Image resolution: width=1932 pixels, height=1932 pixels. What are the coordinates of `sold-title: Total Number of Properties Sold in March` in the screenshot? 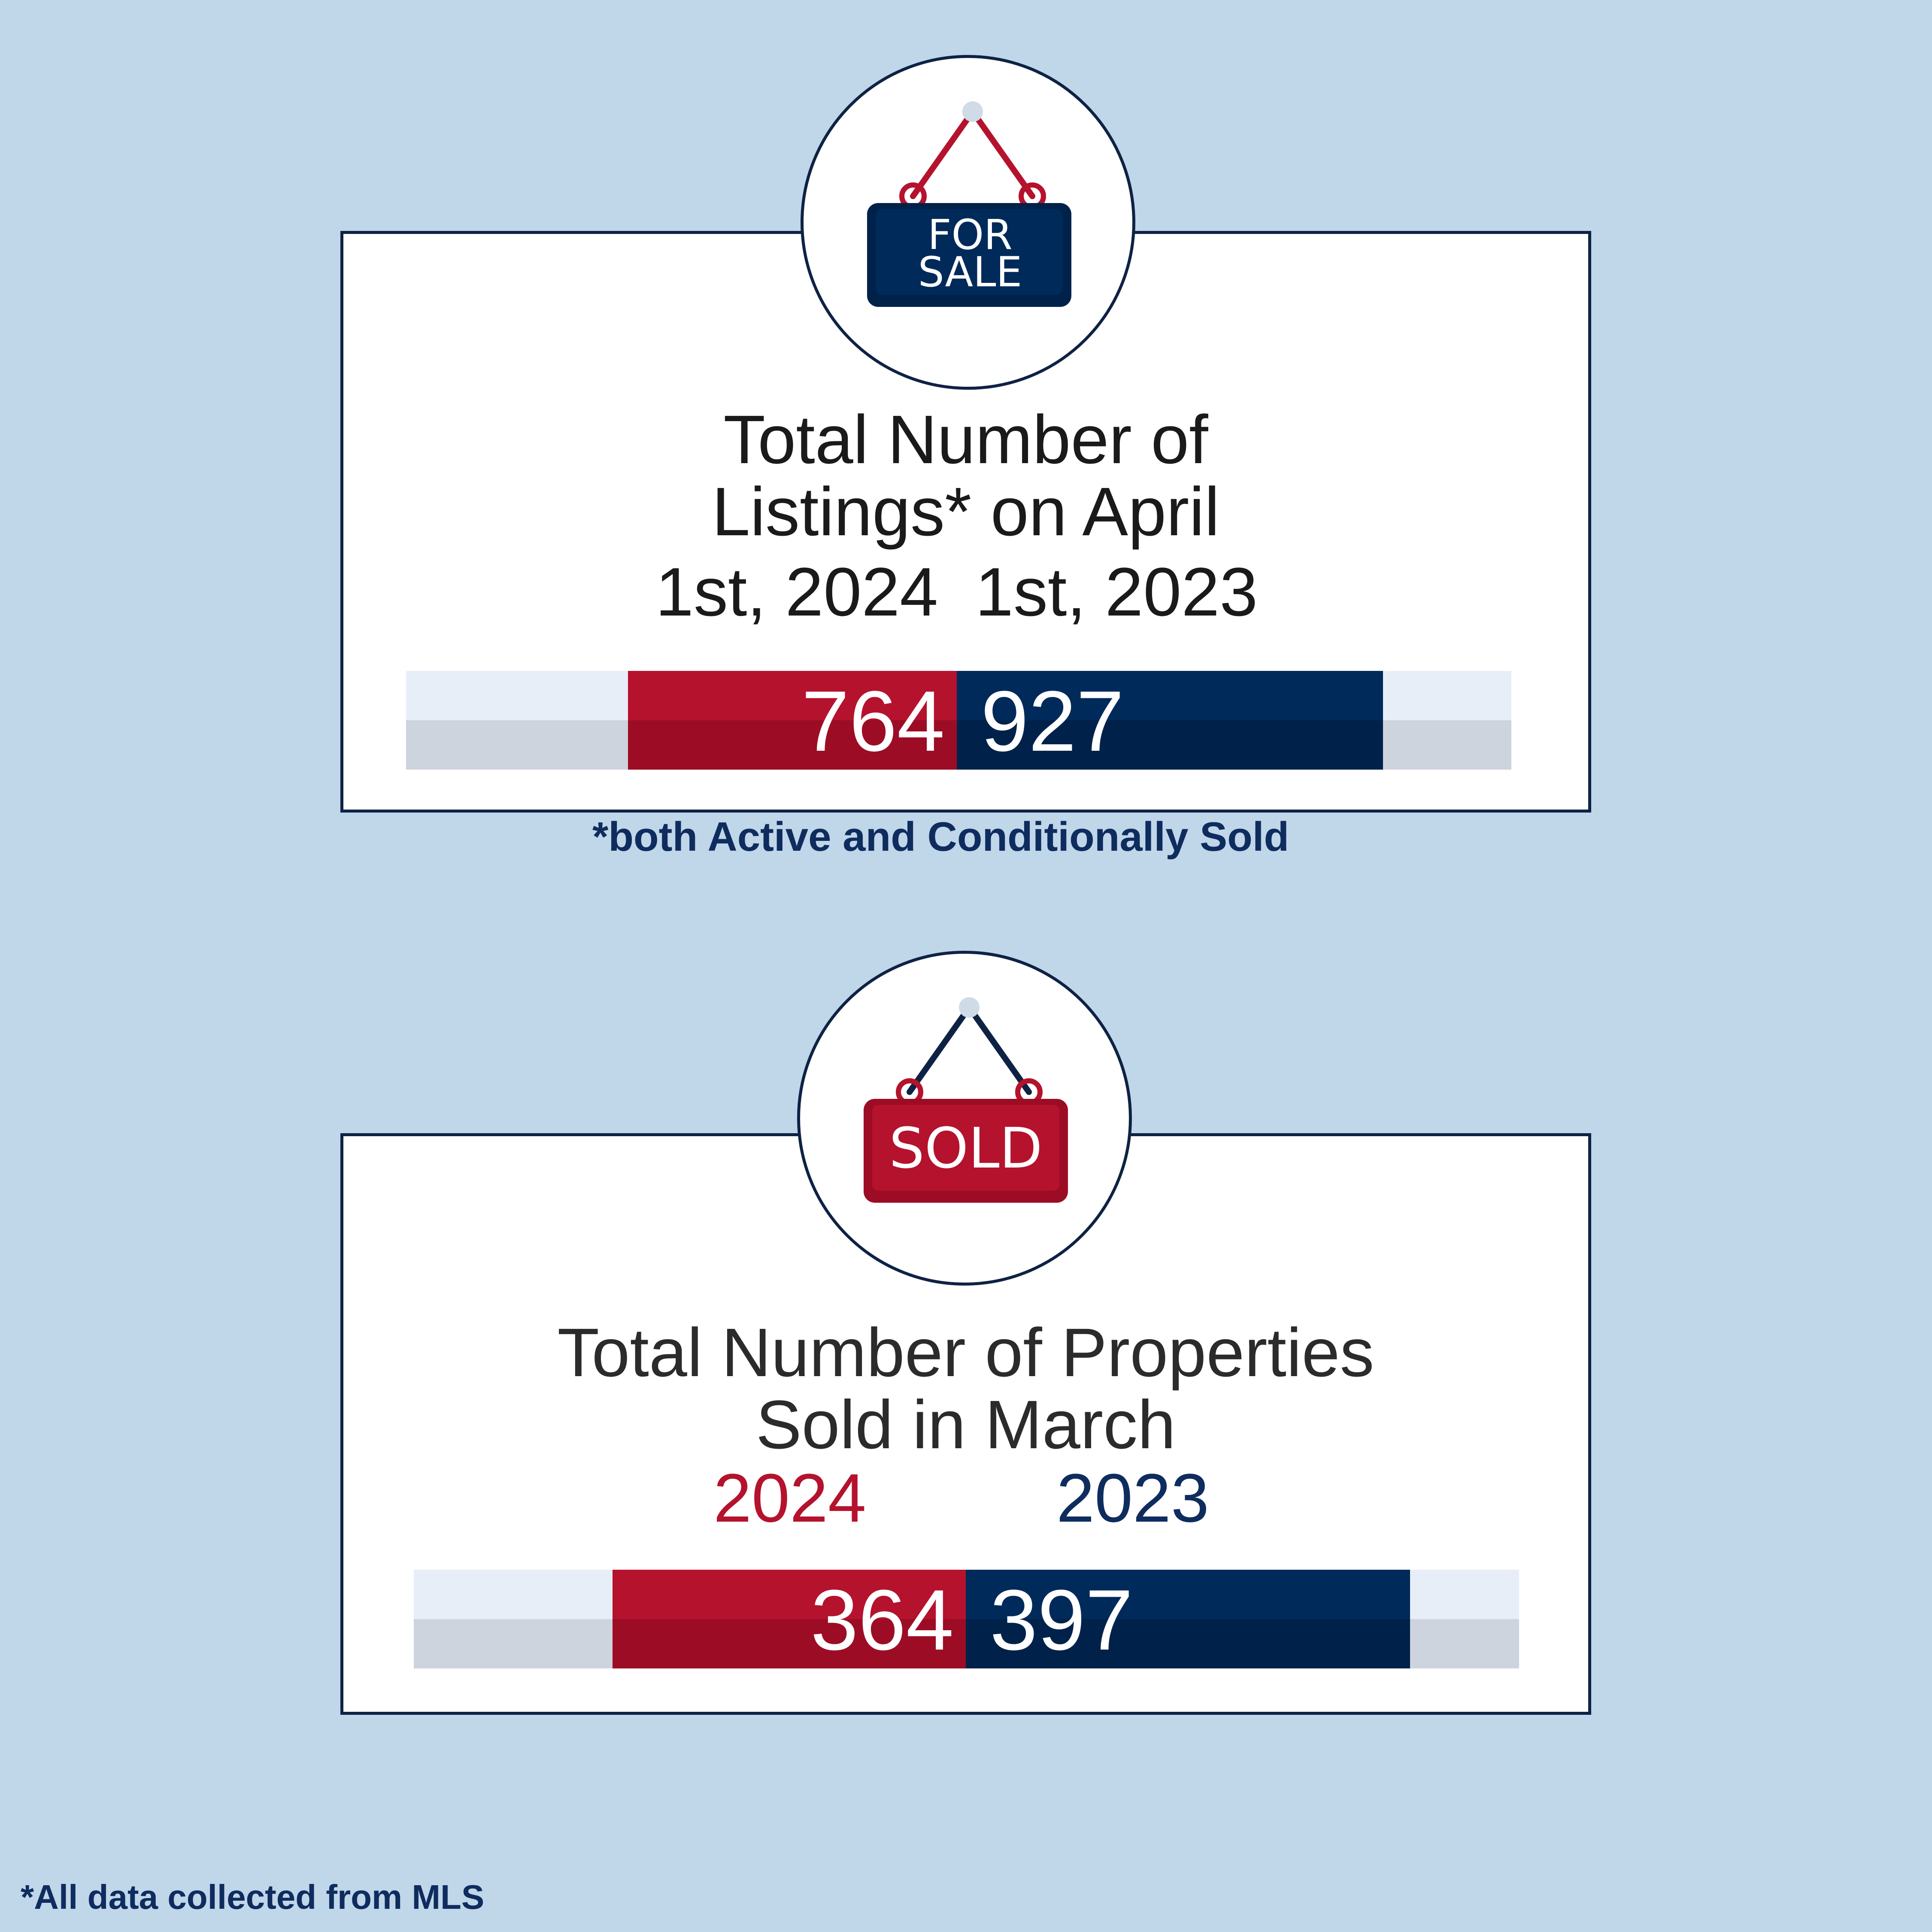 It's located at (965, 1388).